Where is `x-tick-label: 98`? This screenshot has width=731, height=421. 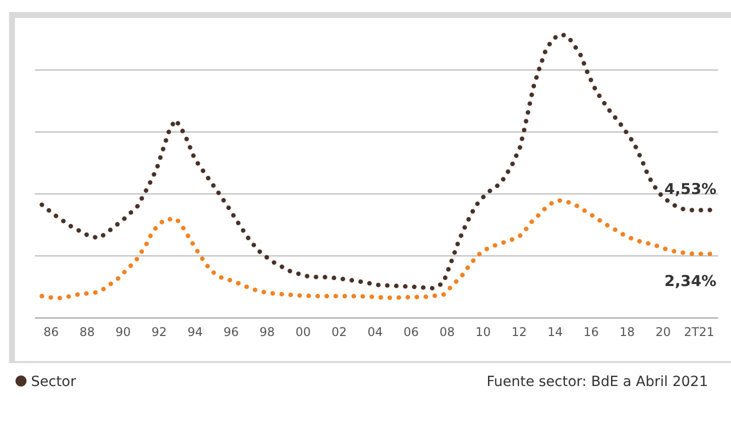 x-tick-label: 98 is located at coordinates (267, 332).